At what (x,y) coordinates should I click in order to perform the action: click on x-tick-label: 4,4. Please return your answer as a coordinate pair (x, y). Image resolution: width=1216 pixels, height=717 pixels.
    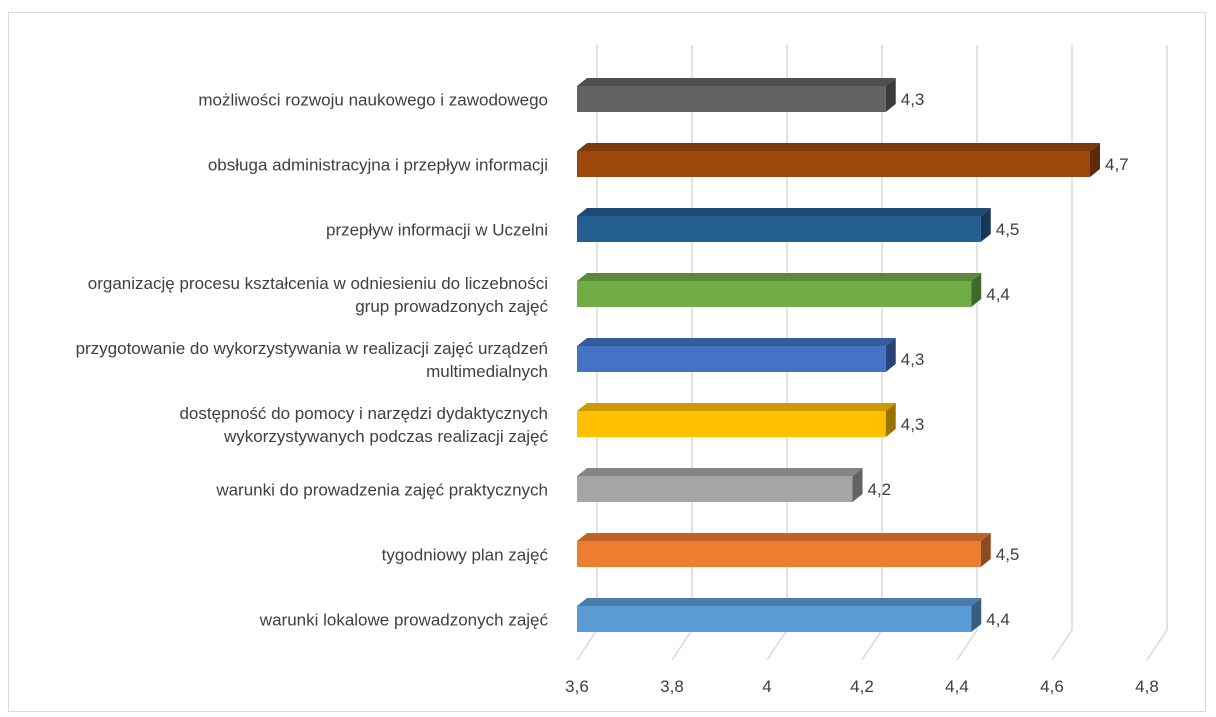
    Looking at the image, I should click on (957, 686).